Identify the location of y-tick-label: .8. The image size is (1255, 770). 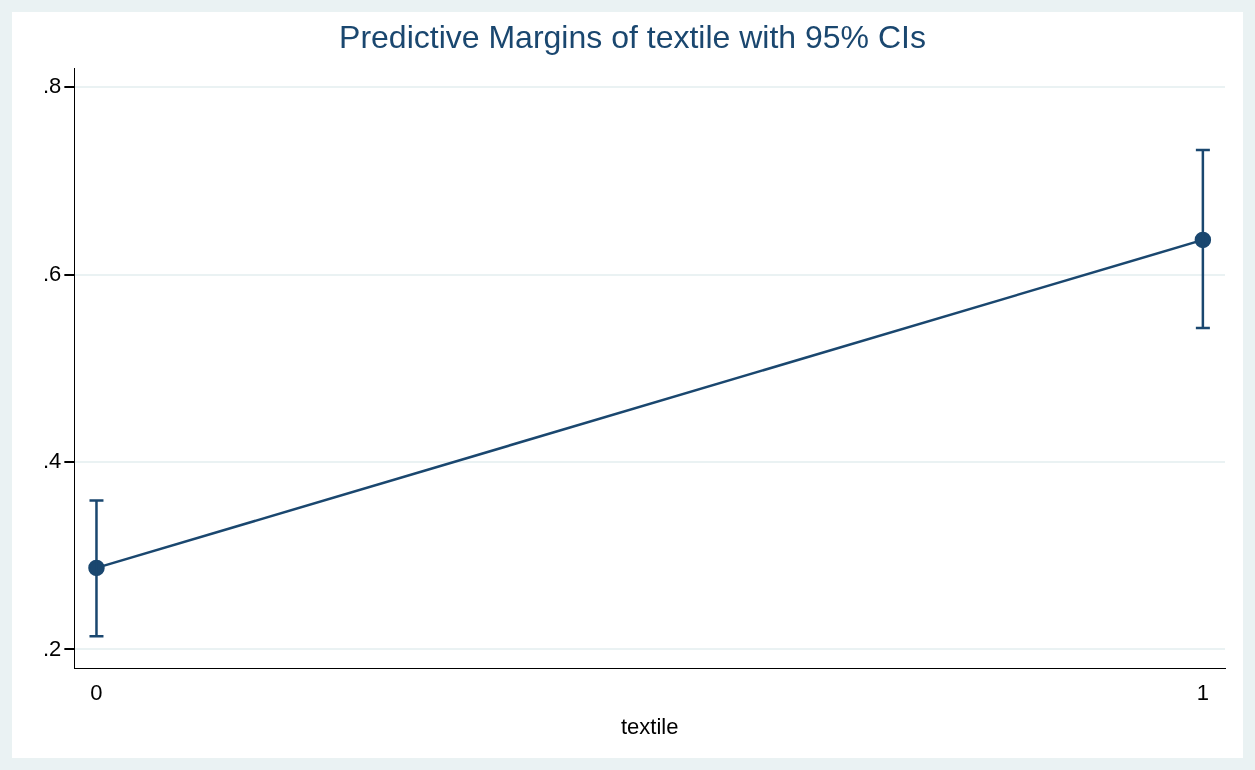
(52, 86).